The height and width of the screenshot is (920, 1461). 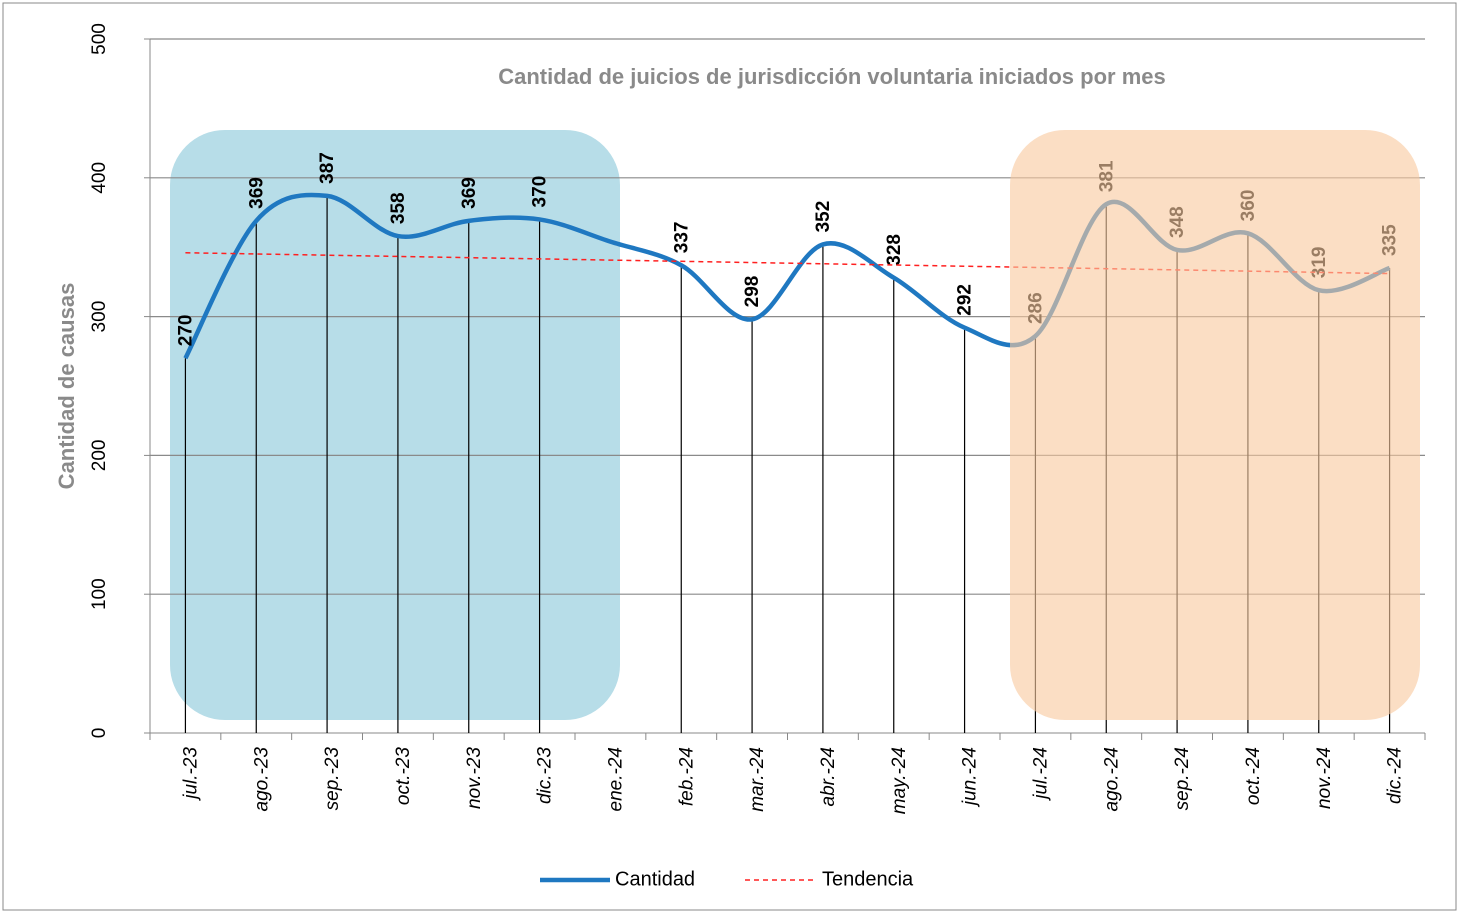 I want to click on y-tick-label: 0, so click(x=99, y=733).